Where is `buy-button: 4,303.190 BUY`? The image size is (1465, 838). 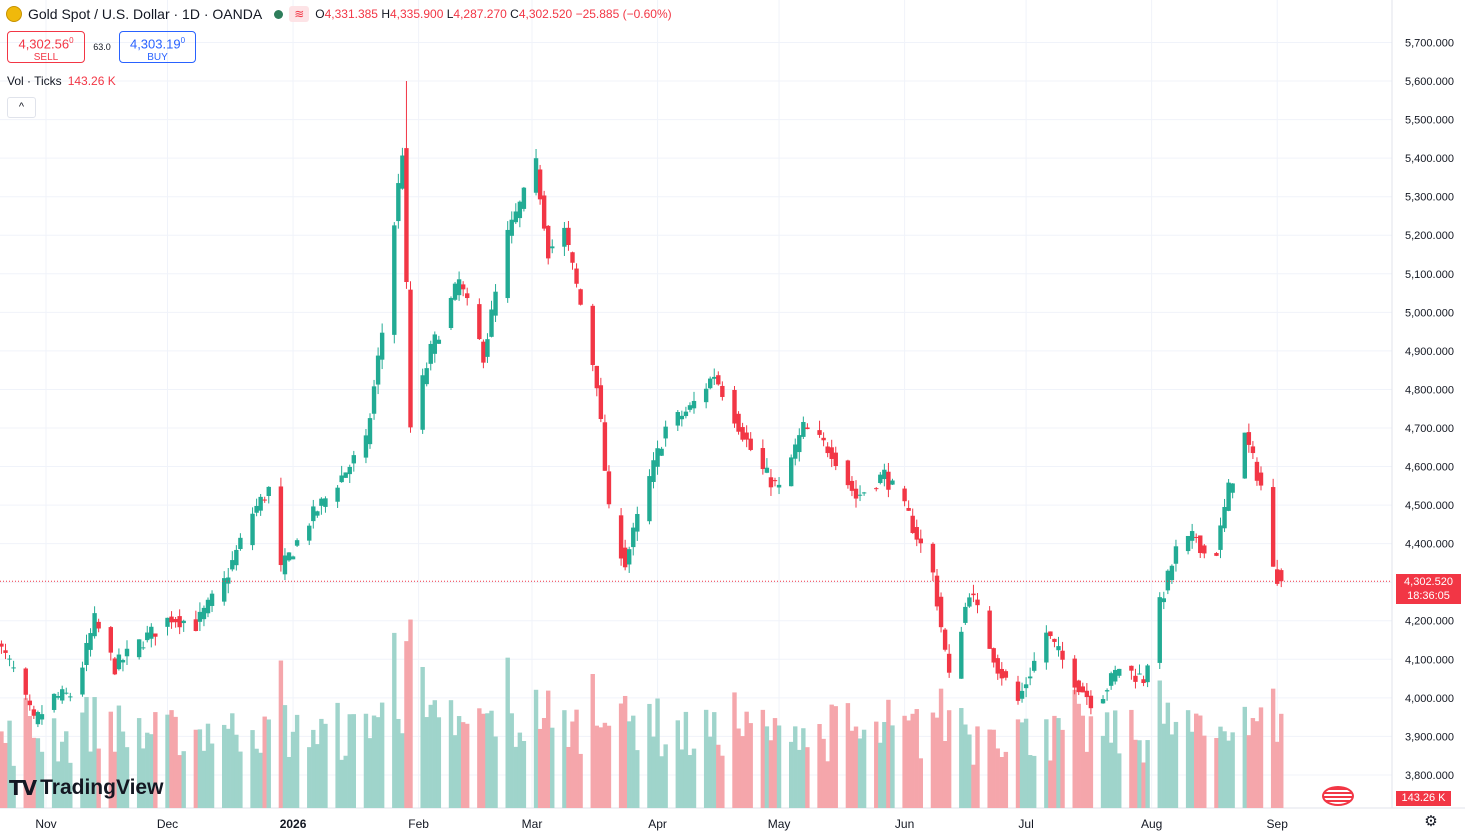
buy-button: 4,303.190 BUY is located at coordinates (157, 47).